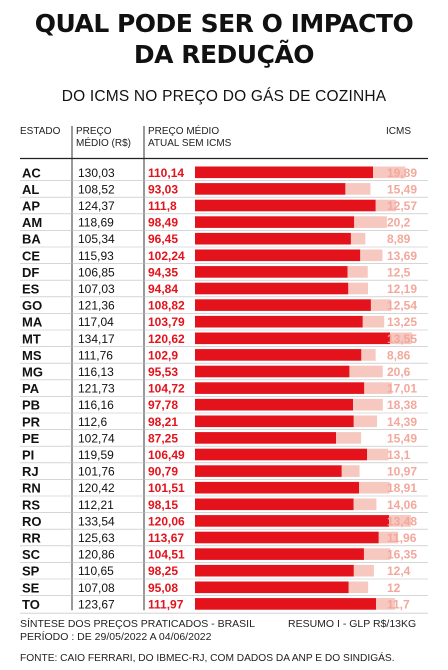 Image resolution: width=448 pixels, height=670 pixels. What do you see at coordinates (166, 455) in the screenshot?
I see `sem-icms-value: 106,49` at bounding box center [166, 455].